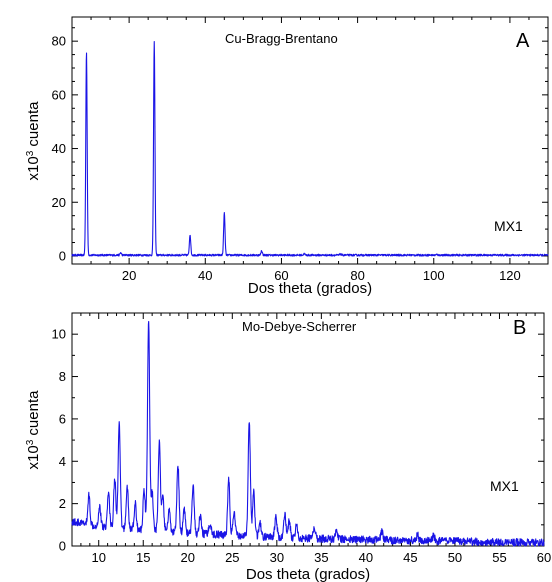 This screenshot has height=582, width=552. I want to click on y-tick-label: 8, so click(62, 376).